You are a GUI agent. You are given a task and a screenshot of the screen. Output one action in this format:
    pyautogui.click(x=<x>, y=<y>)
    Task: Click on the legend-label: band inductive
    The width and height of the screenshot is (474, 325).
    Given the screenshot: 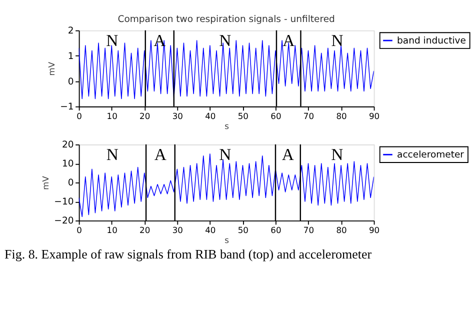 What is the action you would take?
    pyautogui.click(x=431, y=40)
    